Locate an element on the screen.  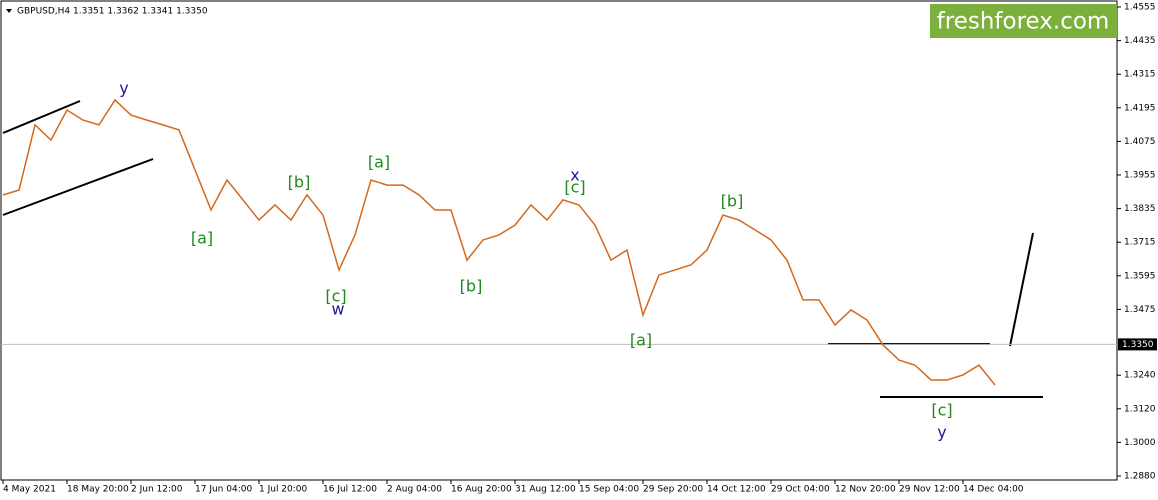
forecast-line is located at coordinates (1021, 289).